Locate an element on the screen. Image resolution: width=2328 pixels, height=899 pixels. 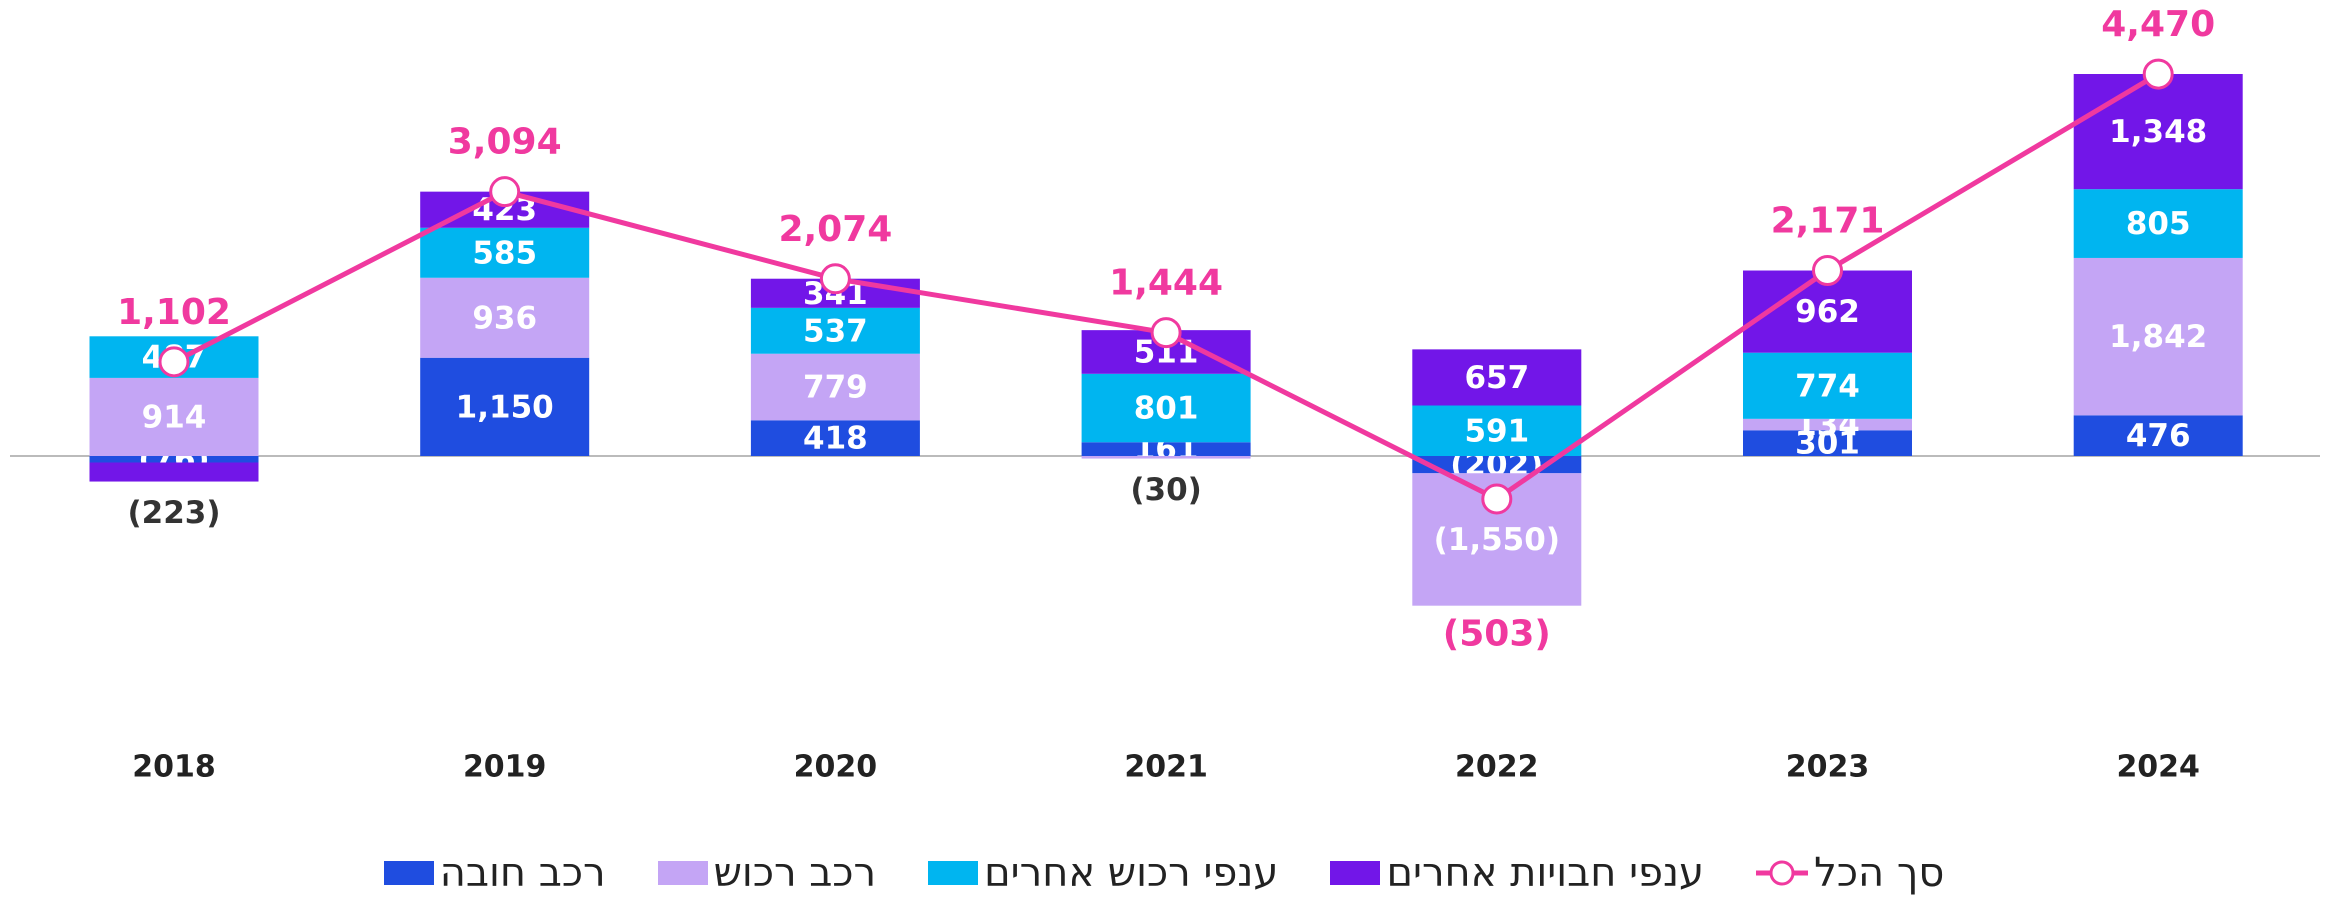
legend-item: ענפי רכוש אחרים is located at coordinates (1103, 873).